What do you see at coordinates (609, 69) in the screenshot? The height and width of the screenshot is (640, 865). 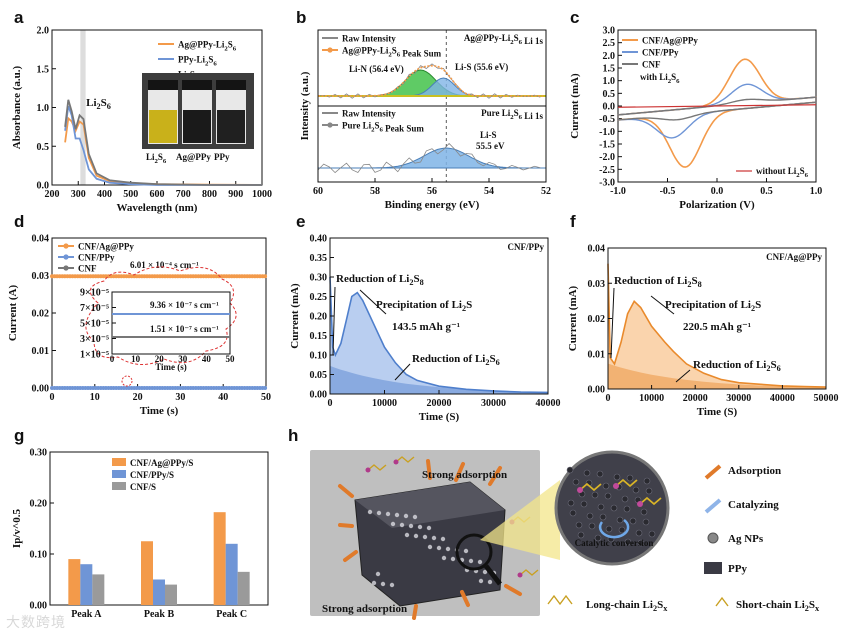 I see `panel-c-y-tick-label: 1.5` at bounding box center [609, 69].